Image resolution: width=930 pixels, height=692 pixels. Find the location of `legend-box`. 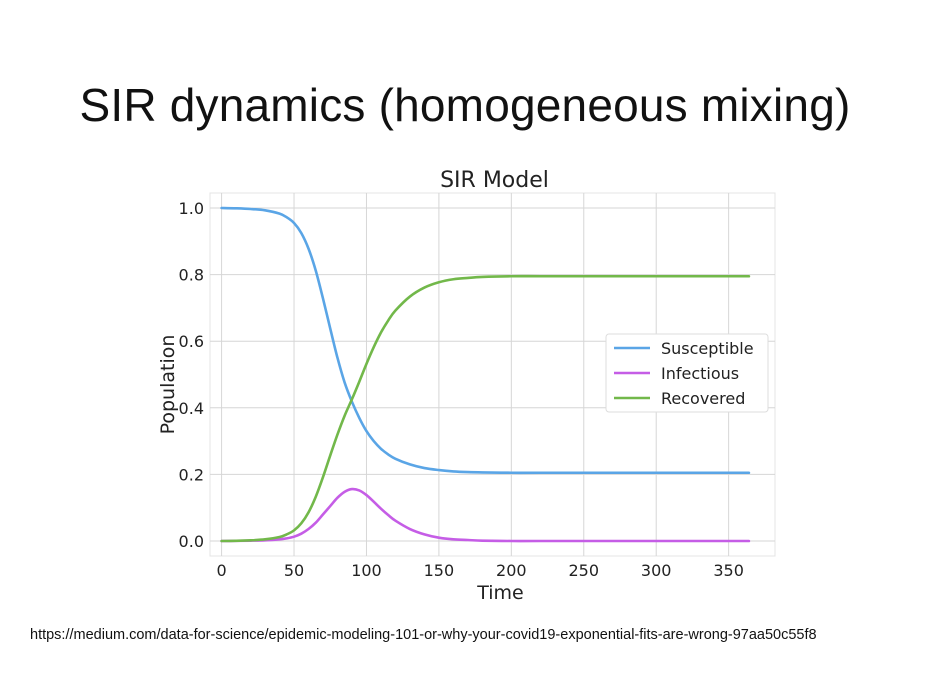

legend-box is located at coordinates (687, 373).